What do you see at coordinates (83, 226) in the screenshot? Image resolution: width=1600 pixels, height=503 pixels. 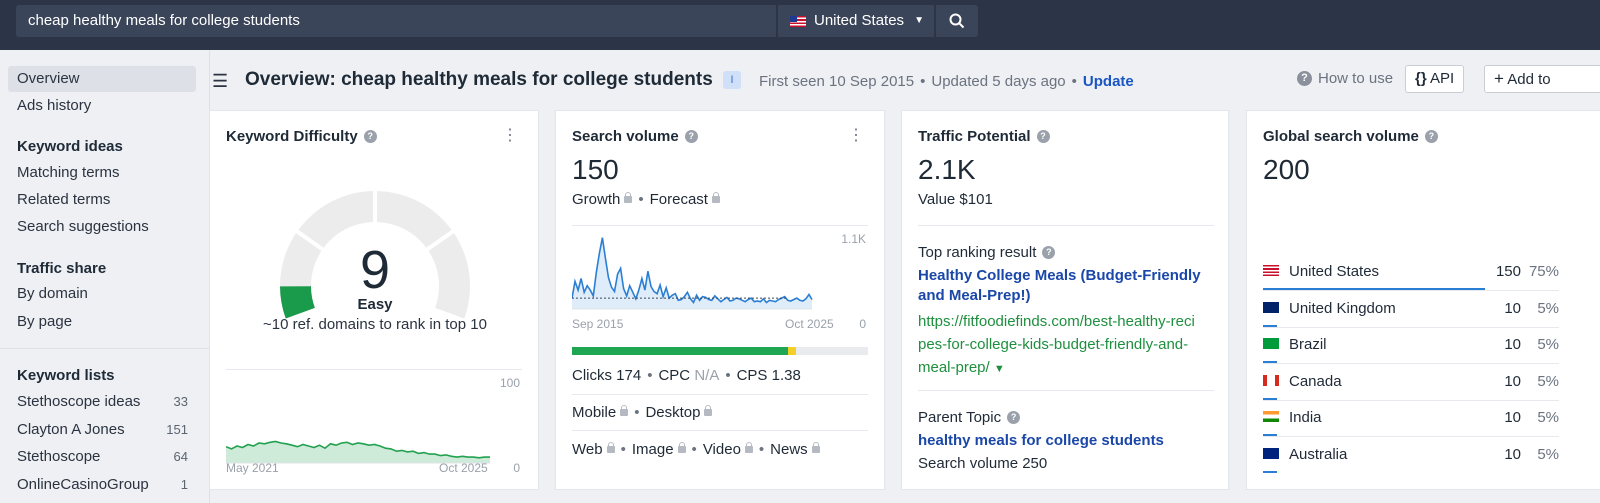 I see `sidebar-item-search-suggestions: Search suggestions` at bounding box center [83, 226].